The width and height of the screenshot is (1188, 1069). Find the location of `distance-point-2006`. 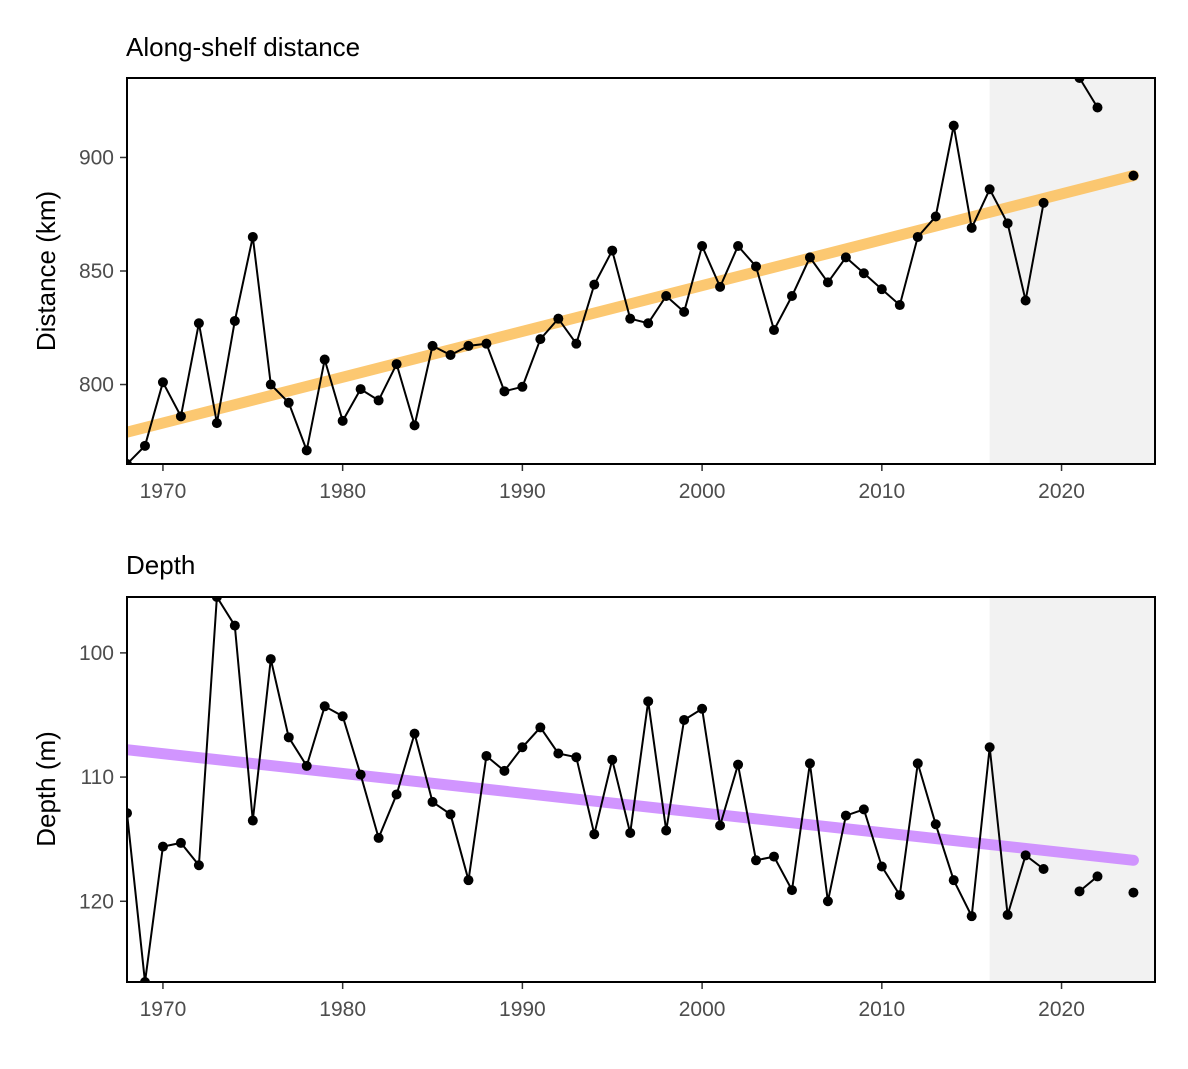

distance-point-2006 is located at coordinates (809, 257).